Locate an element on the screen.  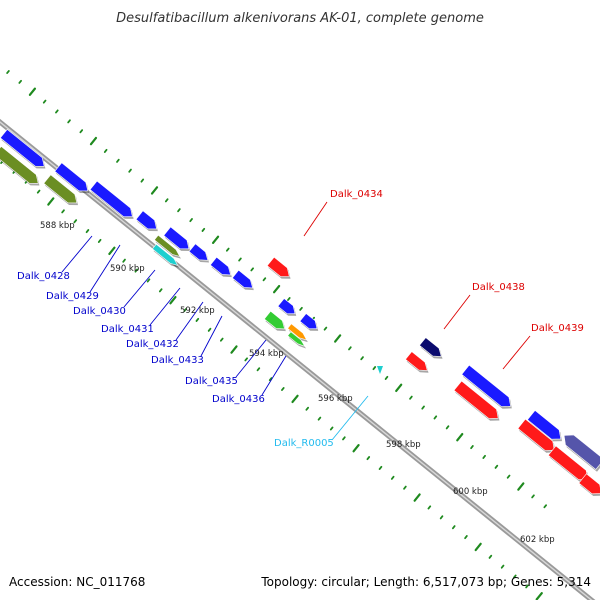
gene-label-dalk-0430: Dalk_0430 is located at coordinates (99, 311).